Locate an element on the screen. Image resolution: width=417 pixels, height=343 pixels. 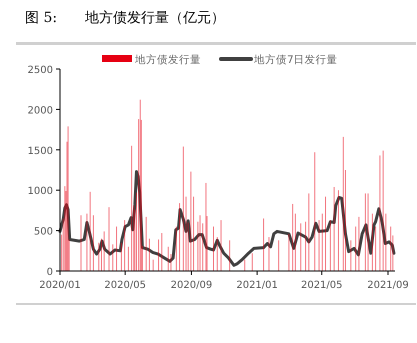
legend-label: 地方债发行量 is located at coordinates (167, 59).